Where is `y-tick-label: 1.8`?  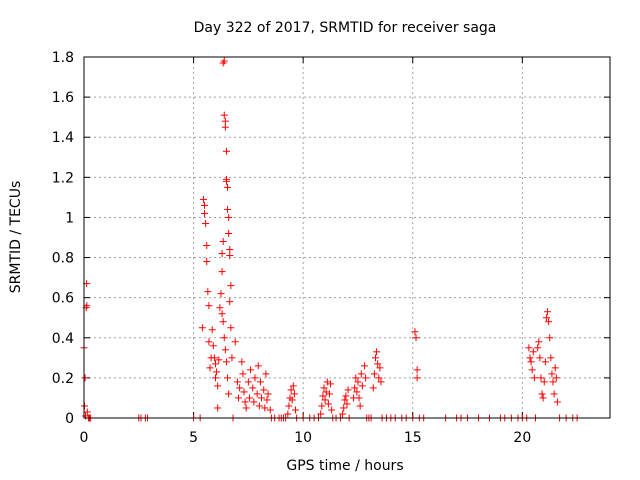 y-tick-label: 1.8 is located at coordinates (63, 58).